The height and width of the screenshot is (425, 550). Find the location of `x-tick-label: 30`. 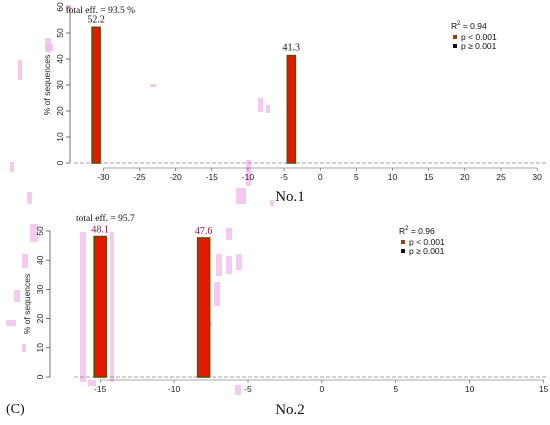

x-tick-label: 30 is located at coordinates (537, 177).